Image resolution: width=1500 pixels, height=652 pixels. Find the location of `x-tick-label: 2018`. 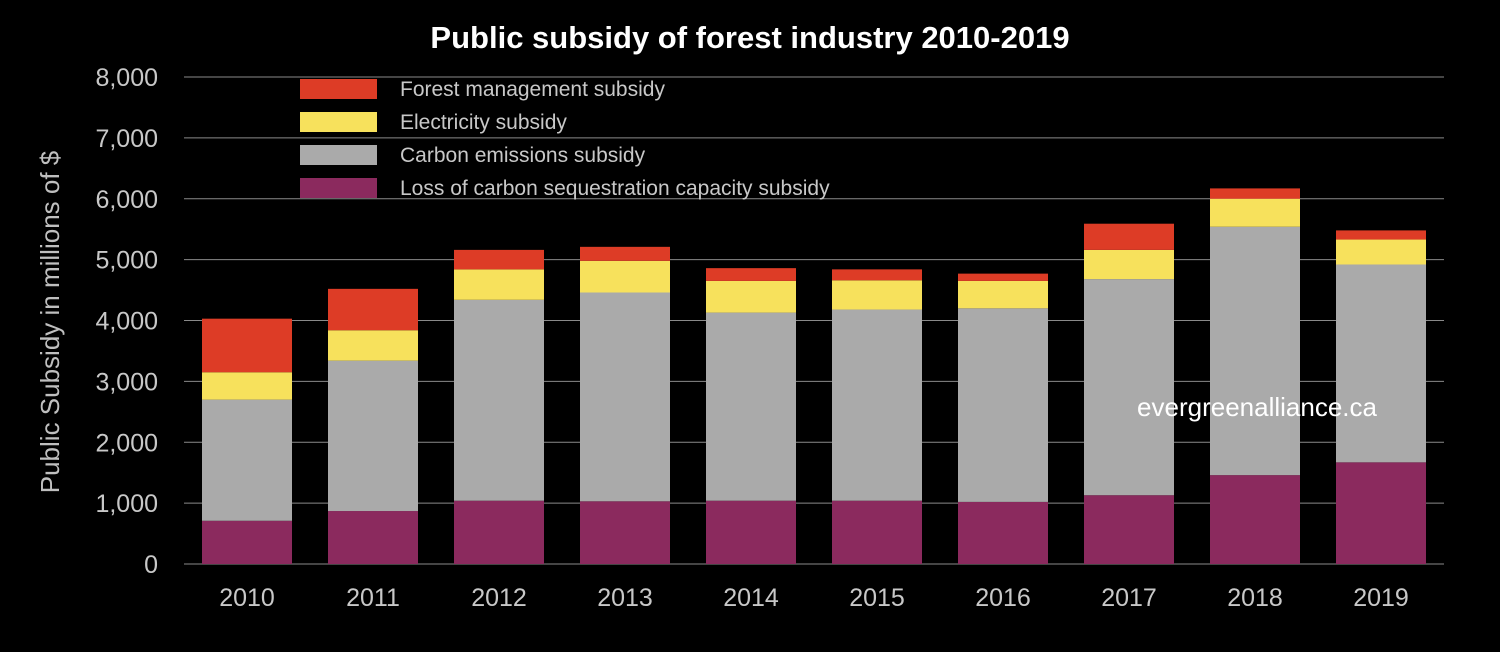

x-tick-label: 2018 is located at coordinates (1255, 598).